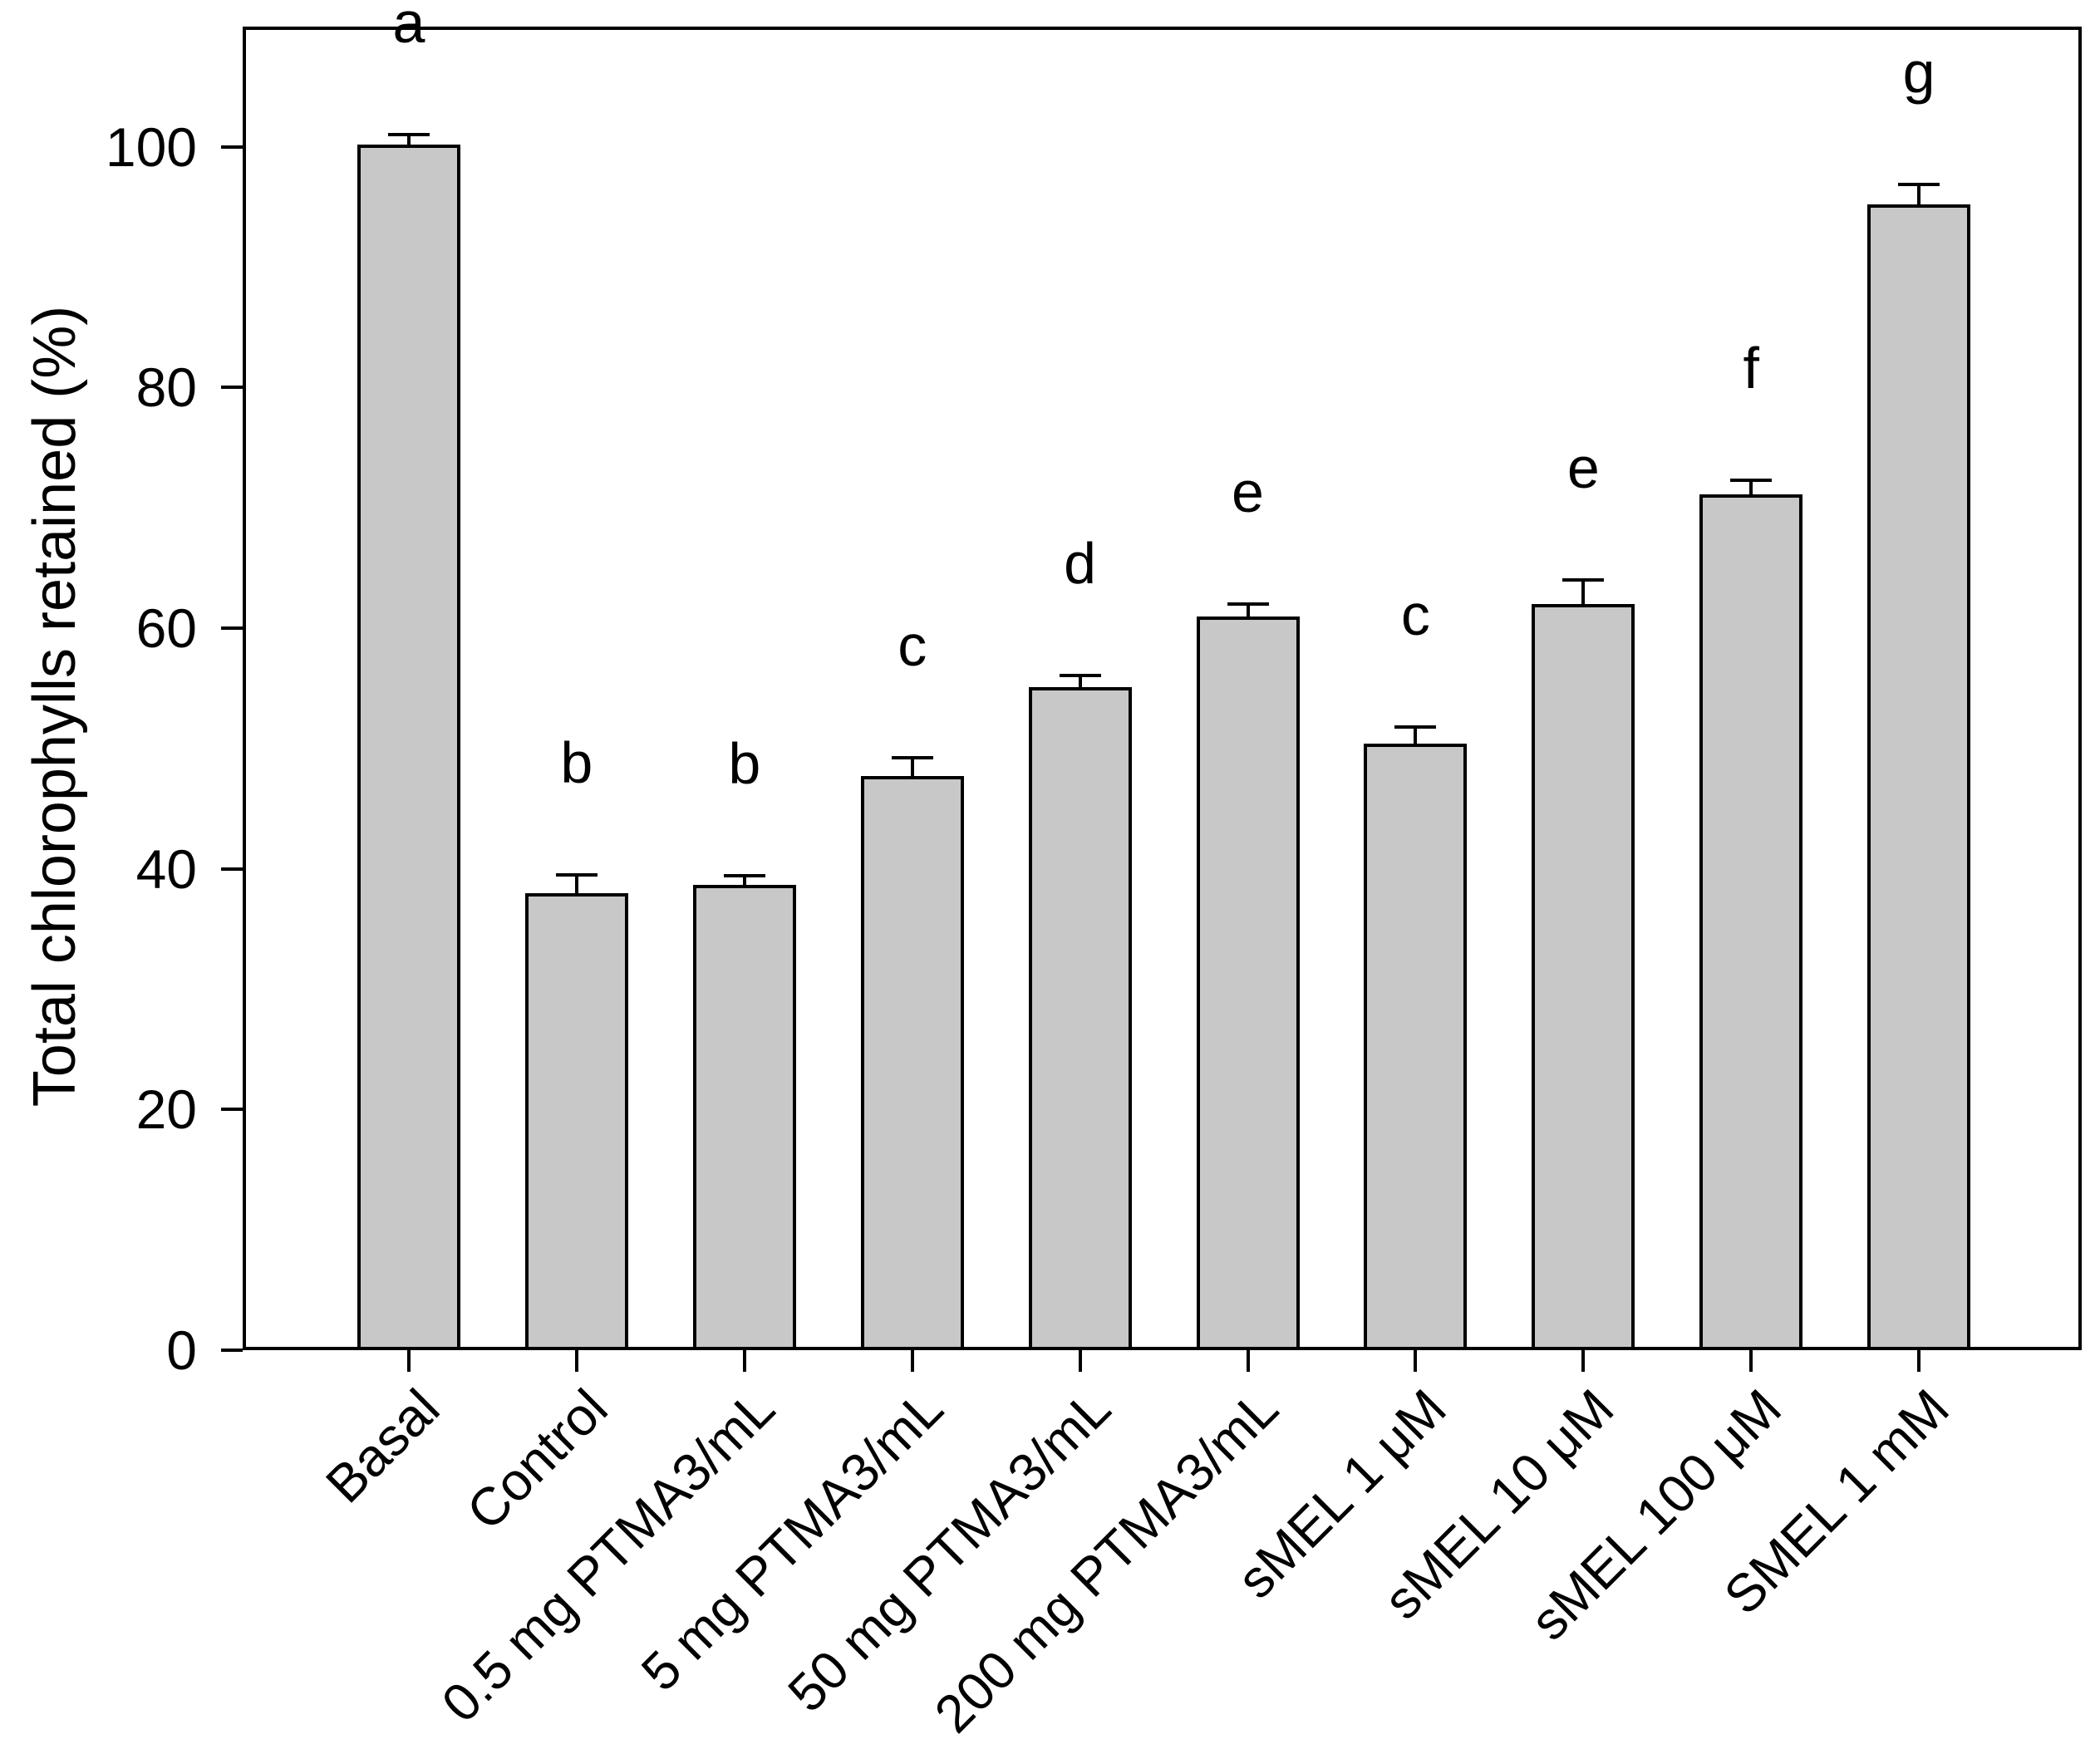  Describe the element at coordinates (408, 28) in the screenshot. I see `significance-letter: a` at that location.